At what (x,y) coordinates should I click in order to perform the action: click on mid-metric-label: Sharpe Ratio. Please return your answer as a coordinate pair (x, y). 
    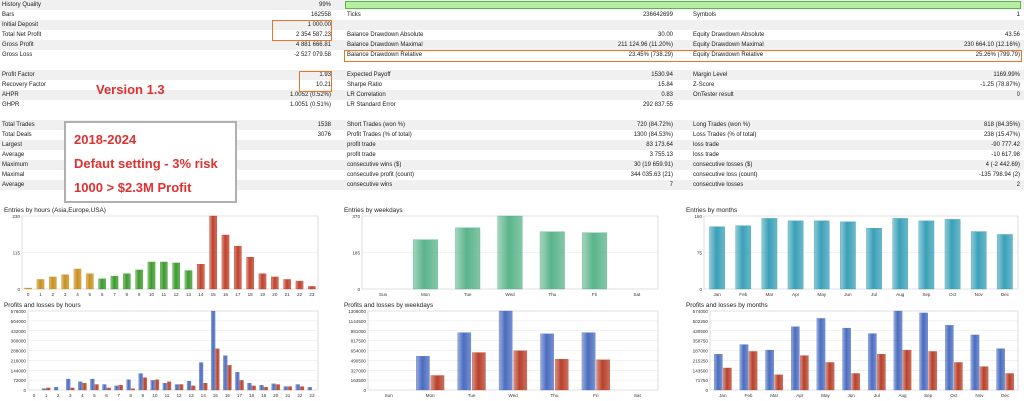
    Looking at the image, I should click on (365, 85).